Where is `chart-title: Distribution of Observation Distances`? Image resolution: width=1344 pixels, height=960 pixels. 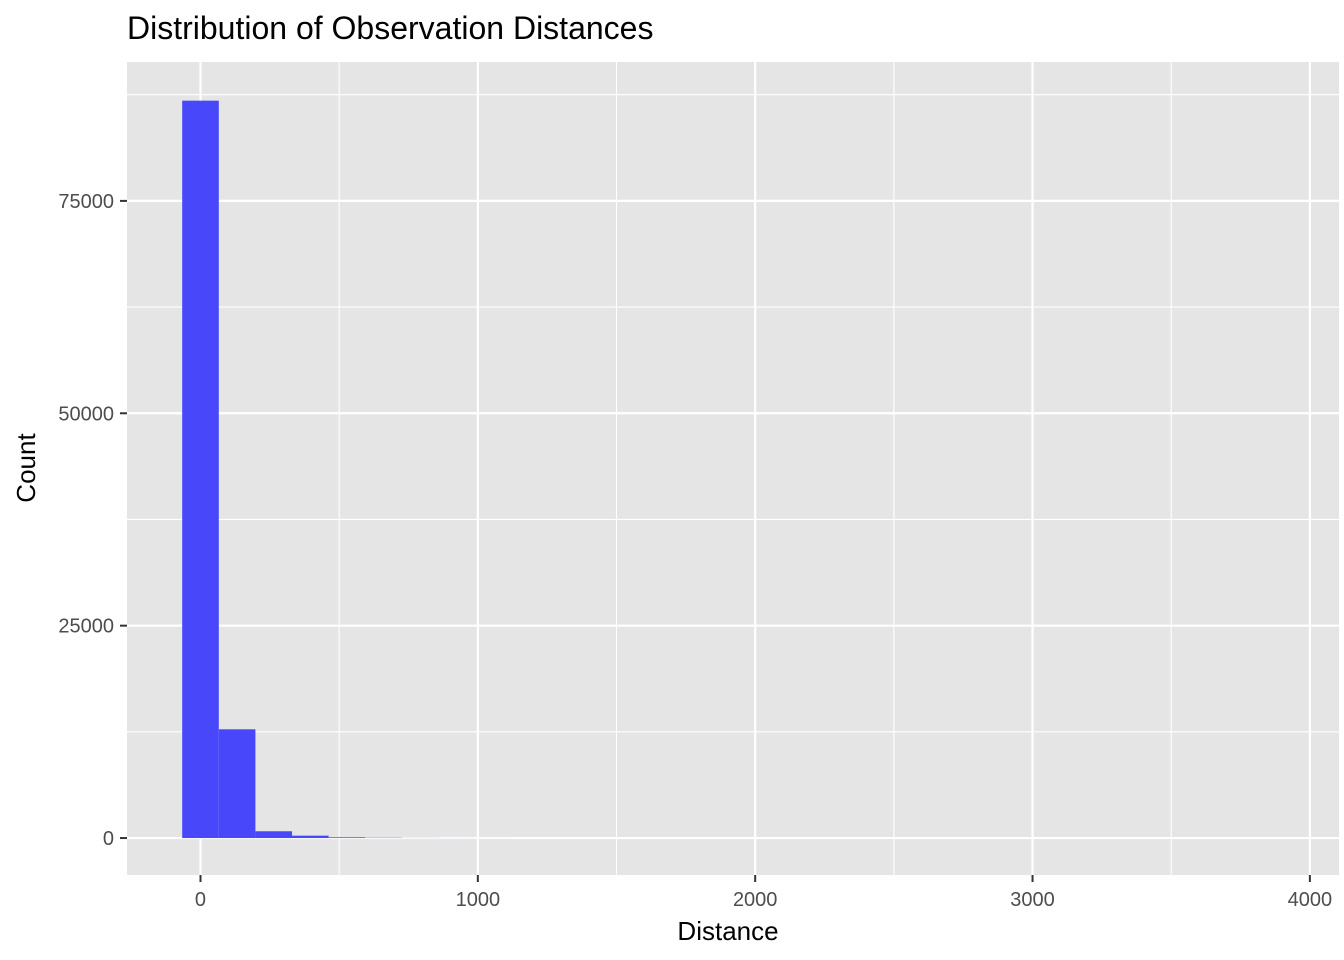 chart-title: Distribution of Observation Distances is located at coordinates (390, 28).